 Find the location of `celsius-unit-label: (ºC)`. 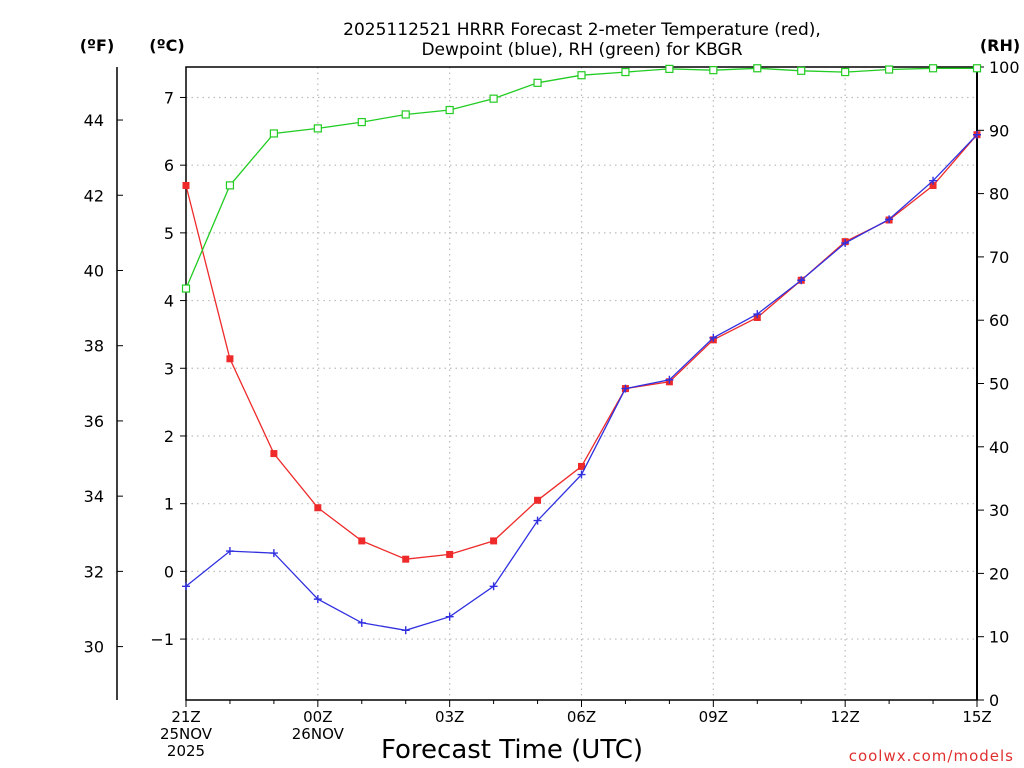

celsius-unit-label: (ºC) is located at coordinates (166, 45).